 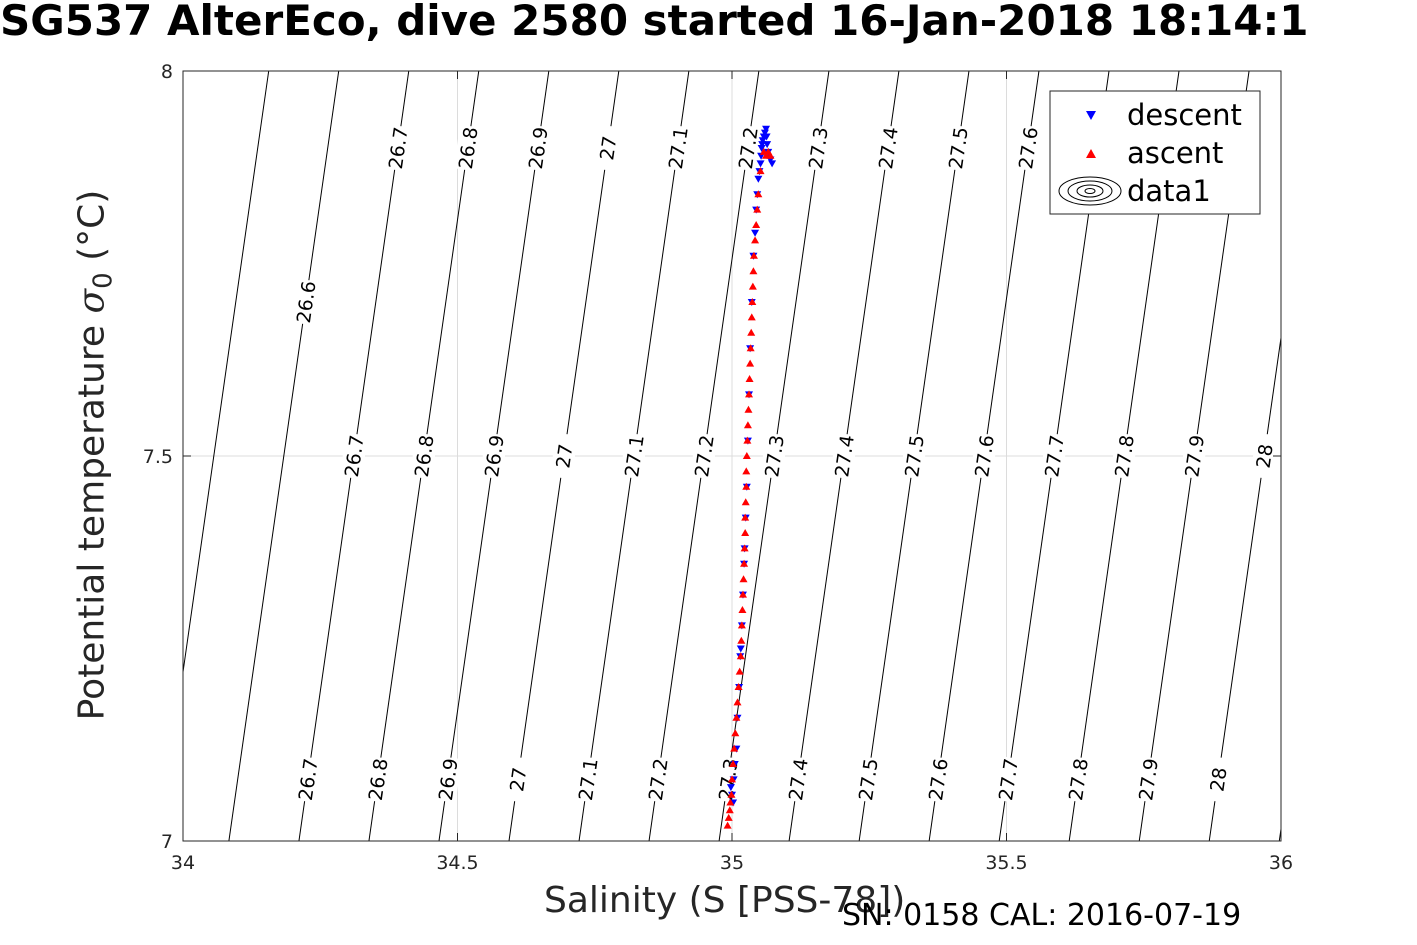 I want to click on calibration-footer: SN: 0158 CAL: 2016-07-19, so click(x=1042, y=915).